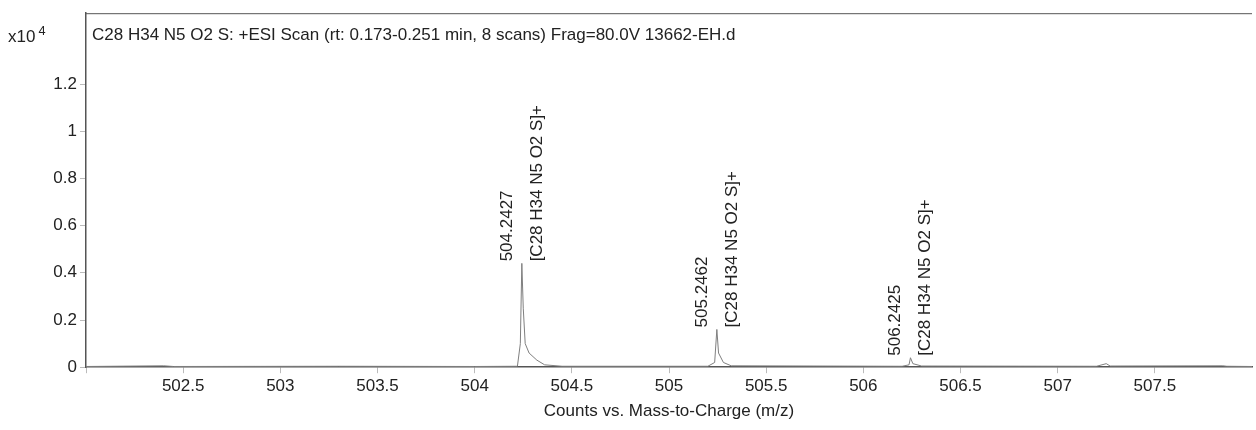 This screenshot has height=430, width=1256. I want to click on y-tick-label: 0.8, so click(65, 178).